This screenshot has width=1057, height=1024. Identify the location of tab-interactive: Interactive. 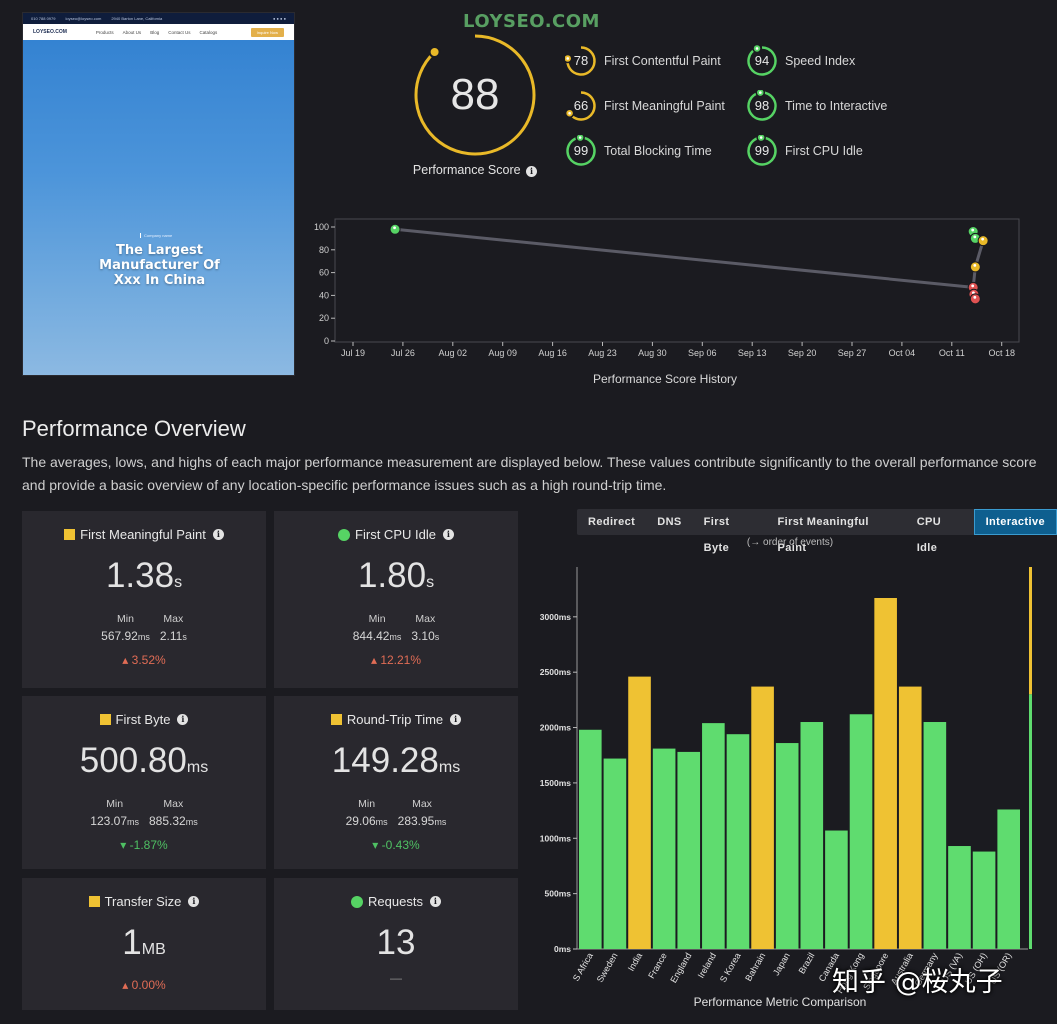
(1015, 522).